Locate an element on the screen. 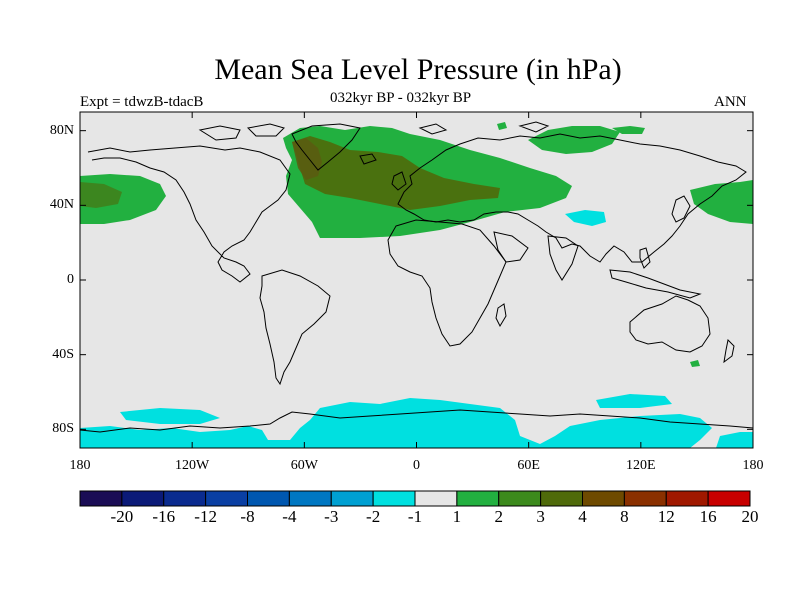  asia-negative-region is located at coordinates (585, 218).